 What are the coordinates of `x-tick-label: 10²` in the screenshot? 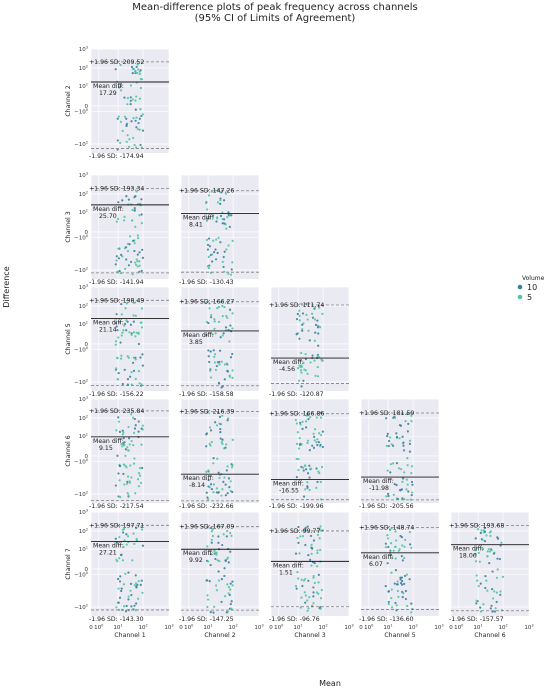 It's located at (142, 628).